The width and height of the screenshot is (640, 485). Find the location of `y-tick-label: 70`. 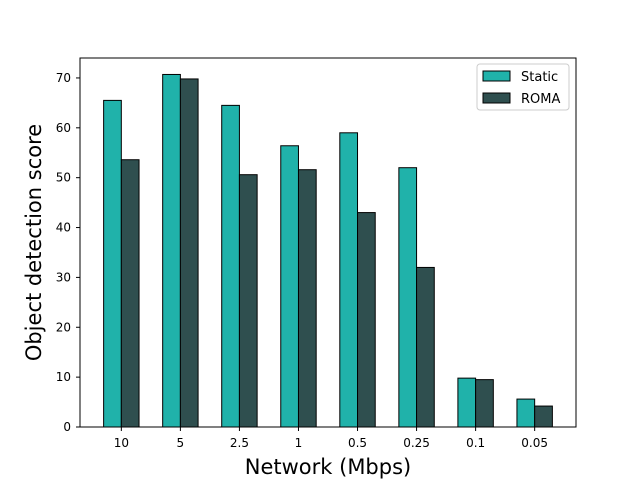

y-tick-label: 70 is located at coordinates (63, 78).